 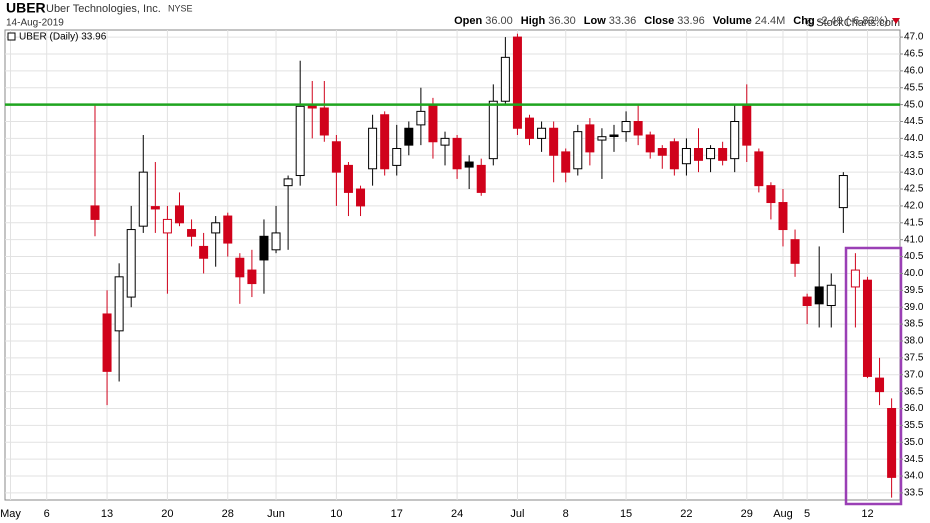 What do you see at coordinates (595, 21) in the screenshot?
I see `stat-label: Low` at bounding box center [595, 21].